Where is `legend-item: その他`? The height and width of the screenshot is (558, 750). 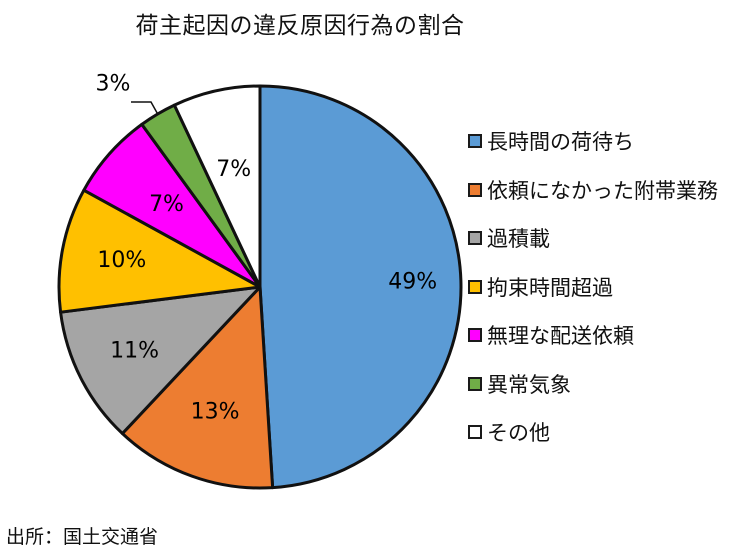
legend-item: その他 is located at coordinates (593, 432).